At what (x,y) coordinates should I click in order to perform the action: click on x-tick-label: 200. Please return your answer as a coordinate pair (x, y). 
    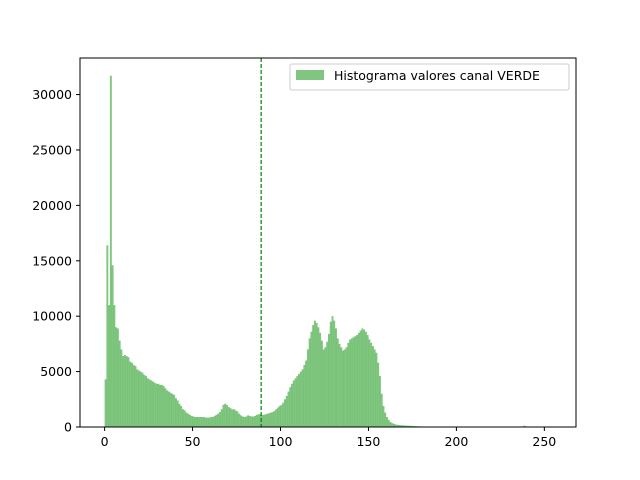
    Looking at the image, I should click on (456, 441).